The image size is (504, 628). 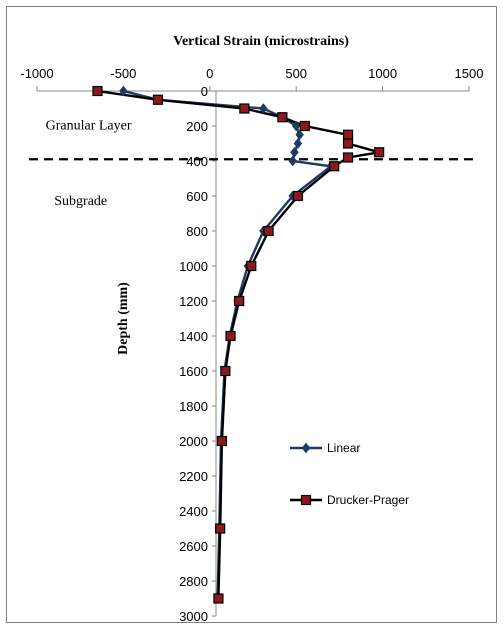 I want to click on y-tick-label: 1000, so click(x=193, y=266).